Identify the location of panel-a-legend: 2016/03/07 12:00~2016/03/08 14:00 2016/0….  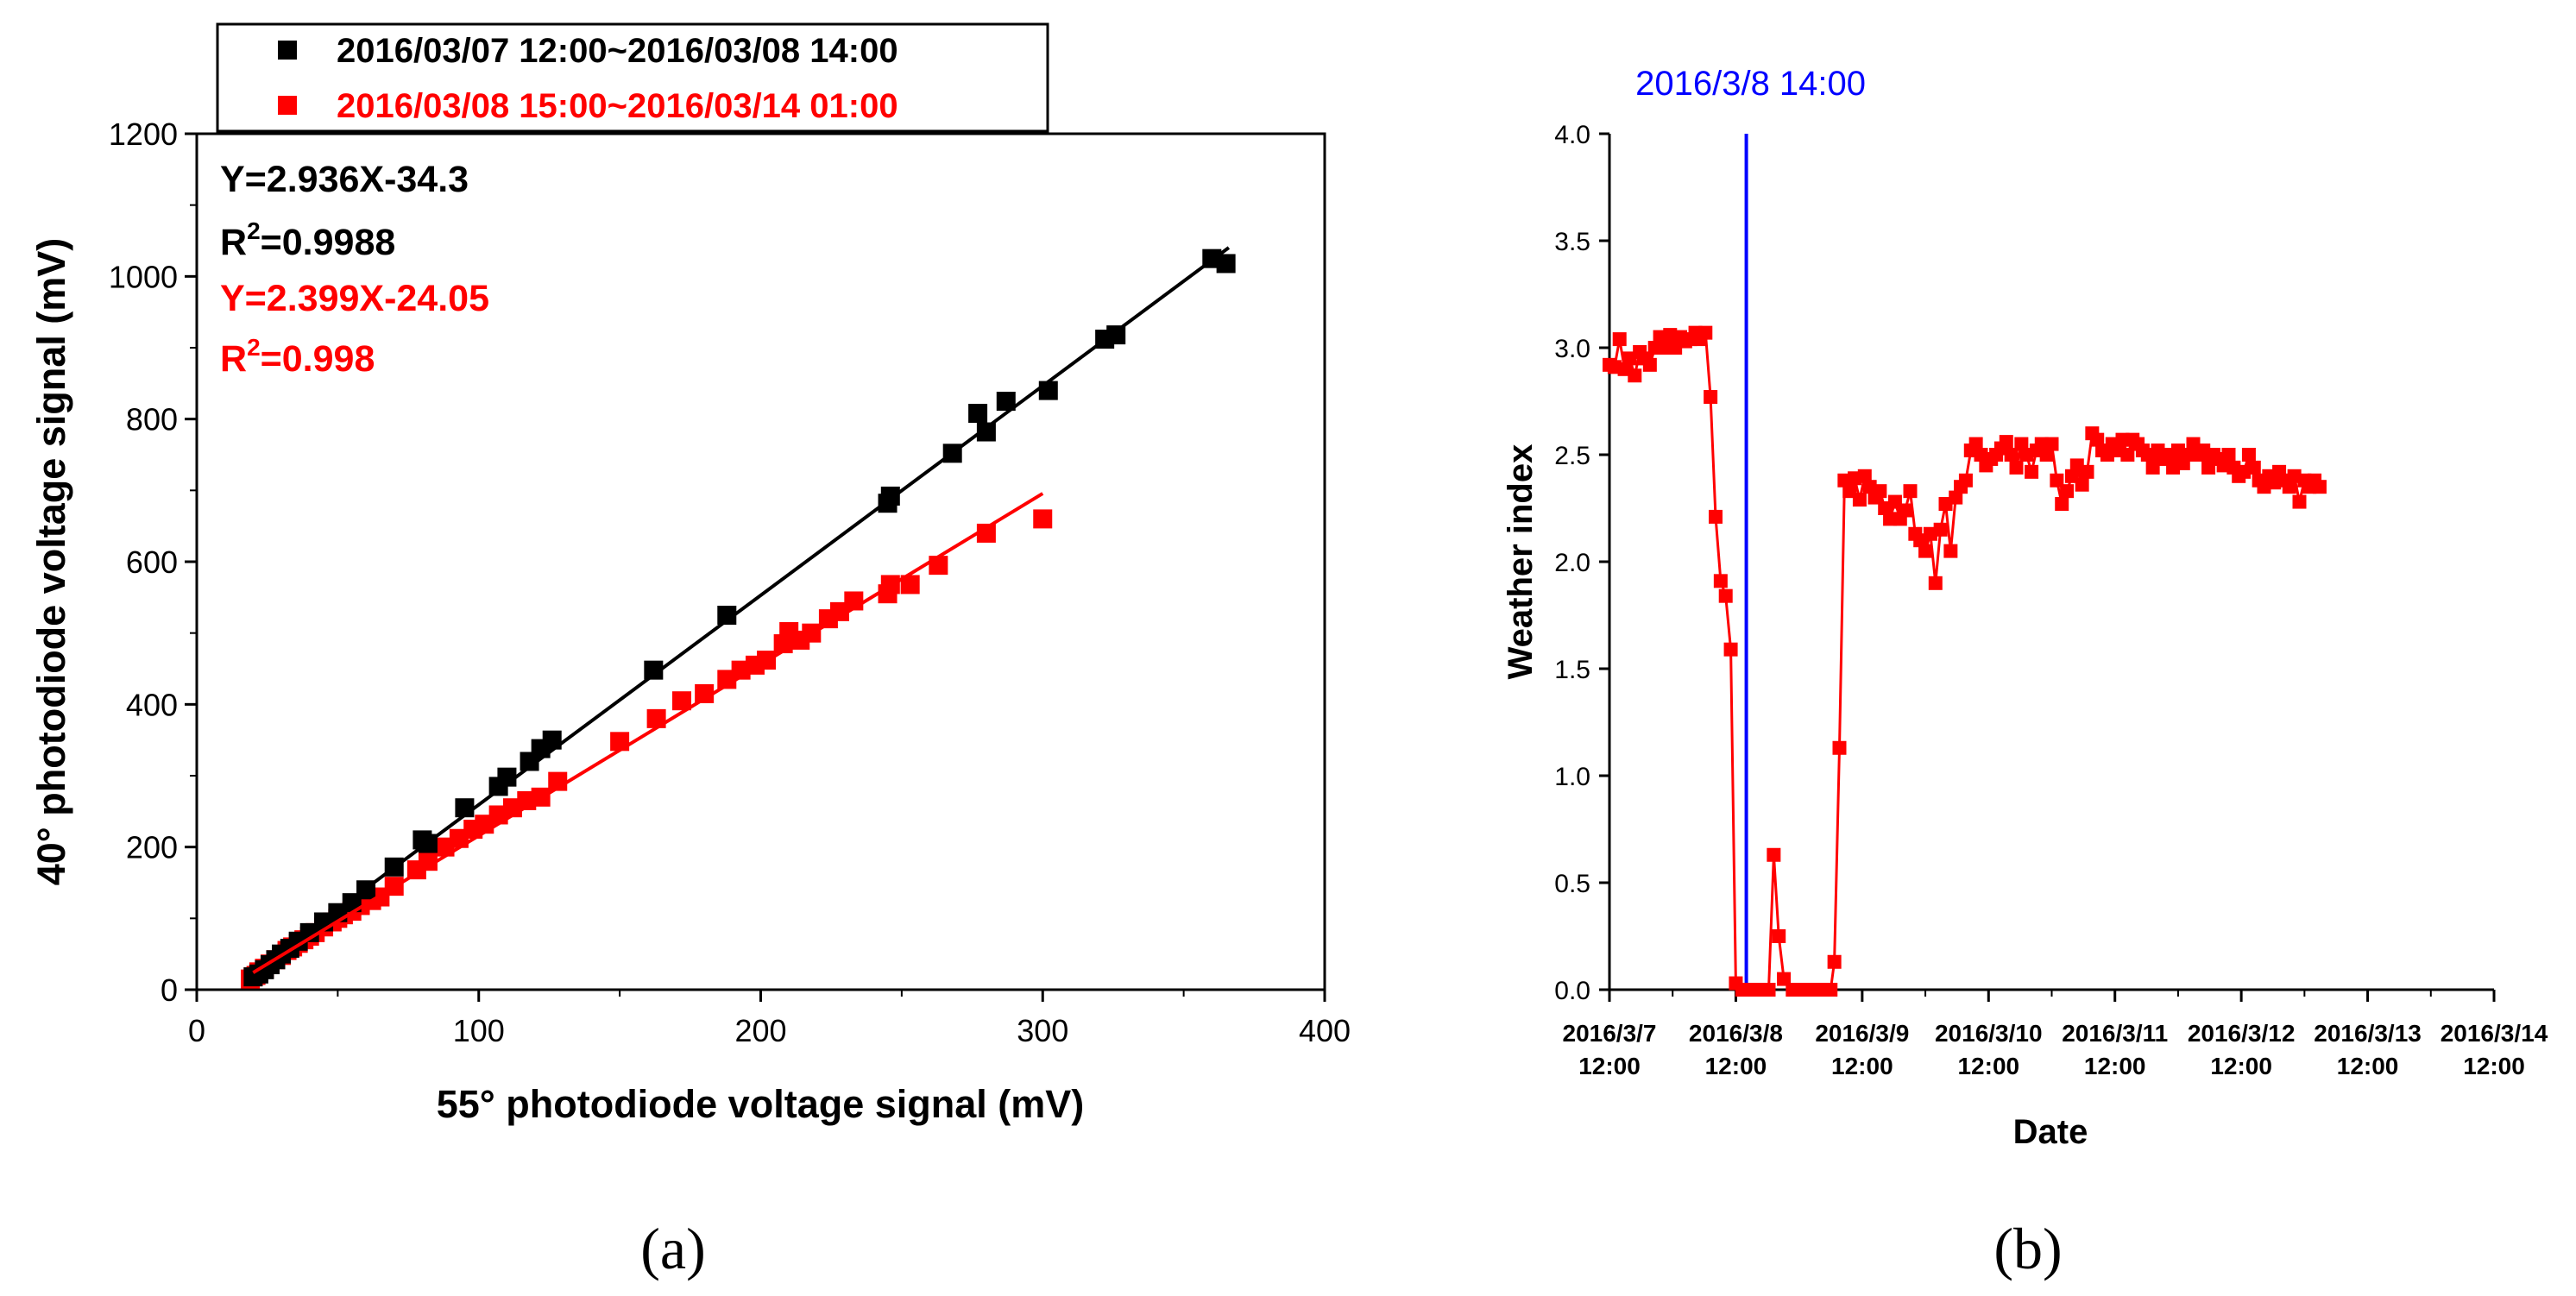
(632, 77).